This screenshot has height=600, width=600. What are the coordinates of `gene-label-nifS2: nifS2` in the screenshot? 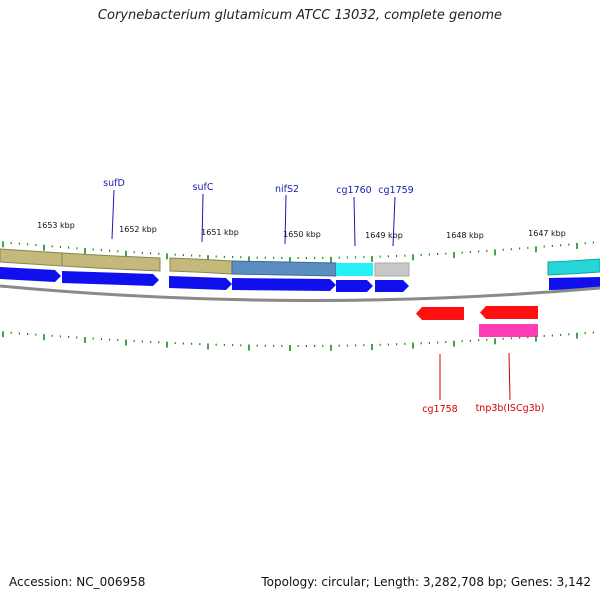 It's located at (287, 189).